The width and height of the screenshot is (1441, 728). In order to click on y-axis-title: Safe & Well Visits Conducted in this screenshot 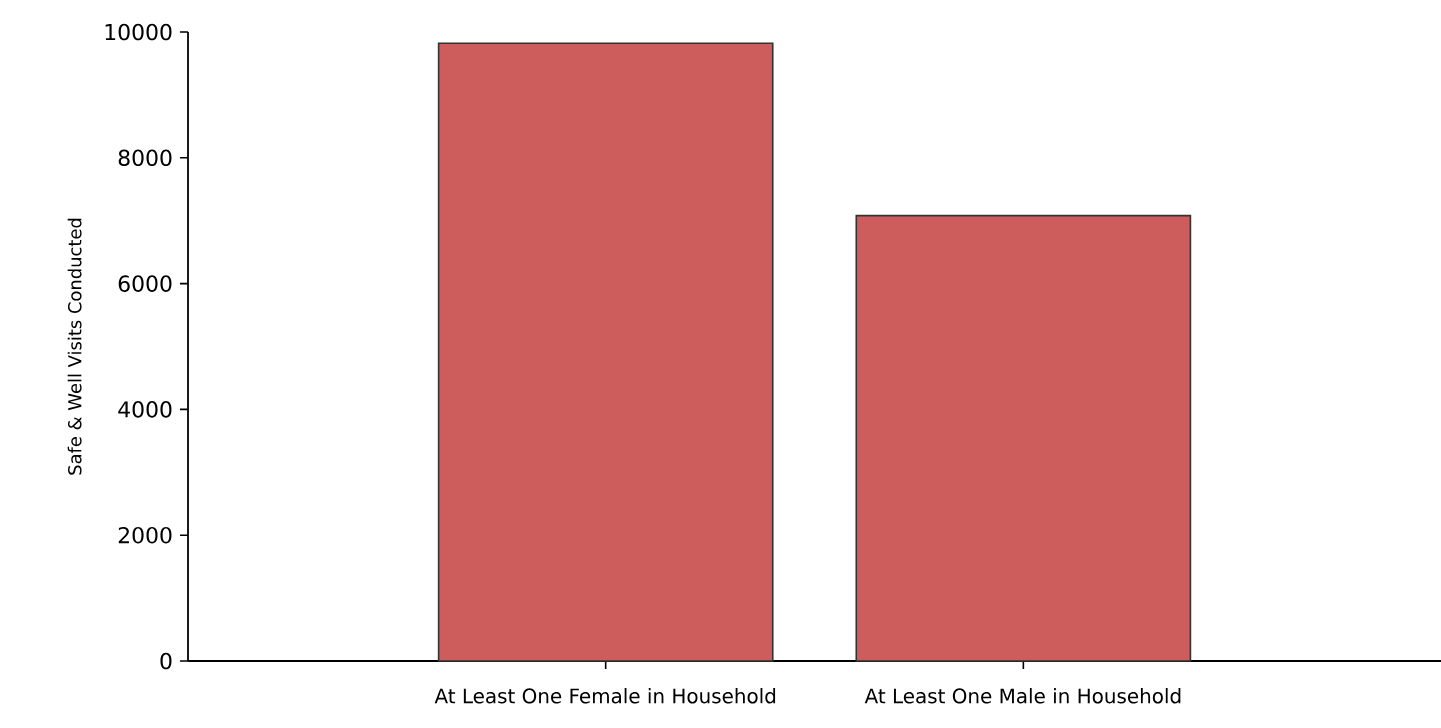, I will do `click(74, 346)`.